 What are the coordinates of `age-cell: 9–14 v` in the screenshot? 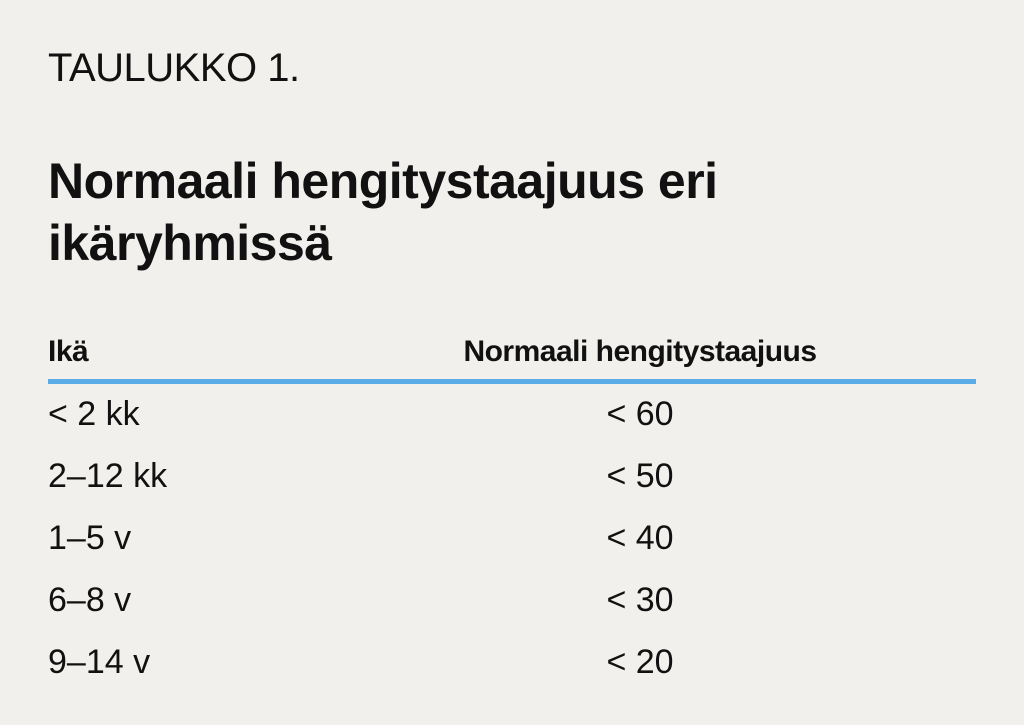 It's located at (99, 662).